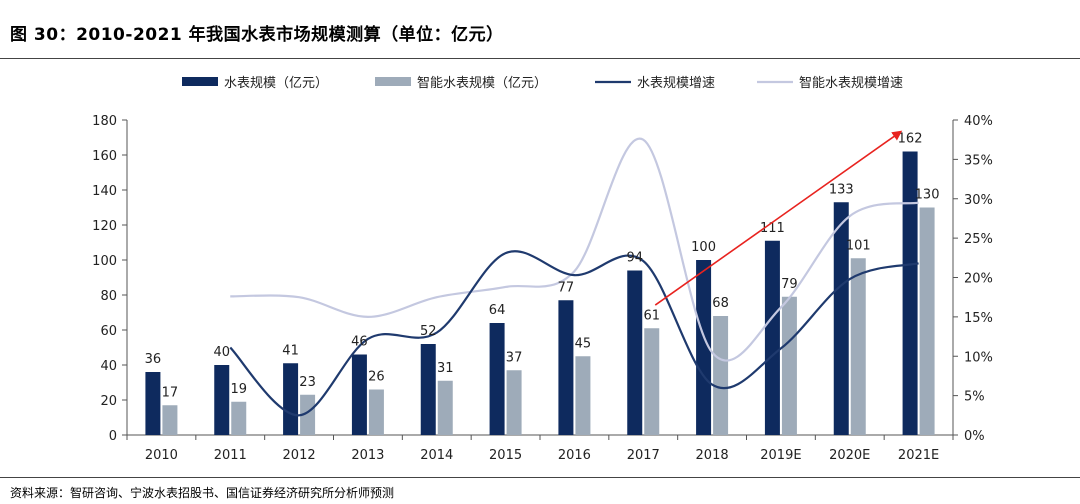  What do you see at coordinates (851, 83) in the screenshot?
I see `legend-label: 智能水表规模增速` at bounding box center [851, 83].